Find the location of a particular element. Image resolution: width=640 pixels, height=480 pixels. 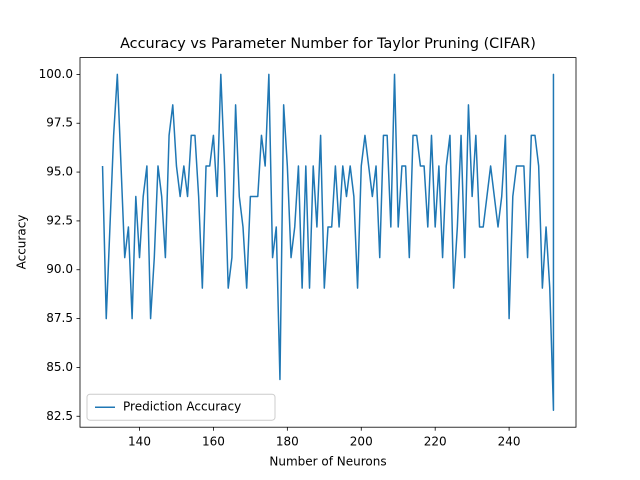

y-tick-label: 95.0 is located at coordinates (59, 172).